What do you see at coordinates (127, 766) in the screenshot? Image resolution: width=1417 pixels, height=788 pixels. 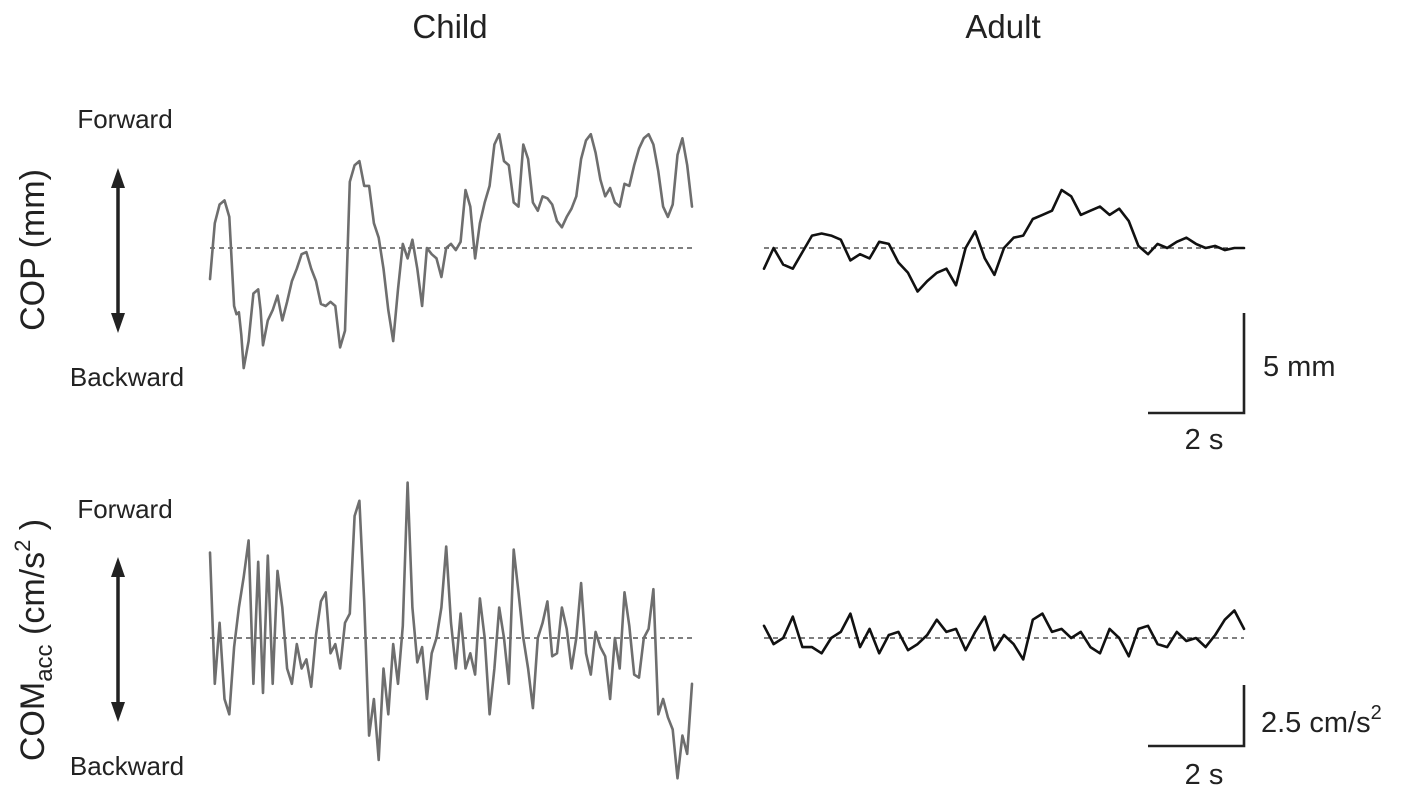 I see `backward-label-bottom: Backward` at bounding box center [127, 766].